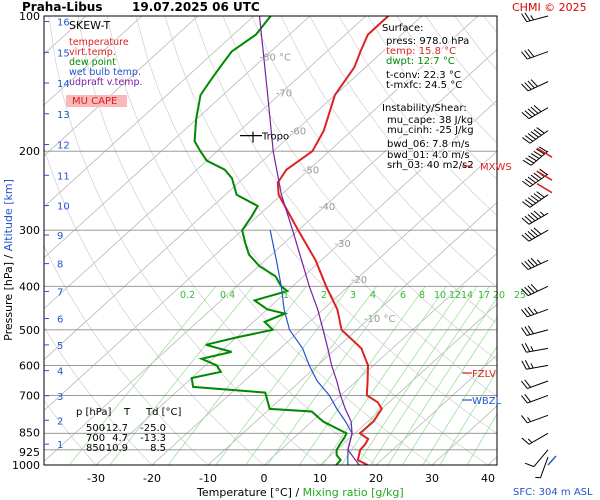 The height and width of the screenshot is (500, 600). I want to click on km-tick-label: 3, so click(60, 397).